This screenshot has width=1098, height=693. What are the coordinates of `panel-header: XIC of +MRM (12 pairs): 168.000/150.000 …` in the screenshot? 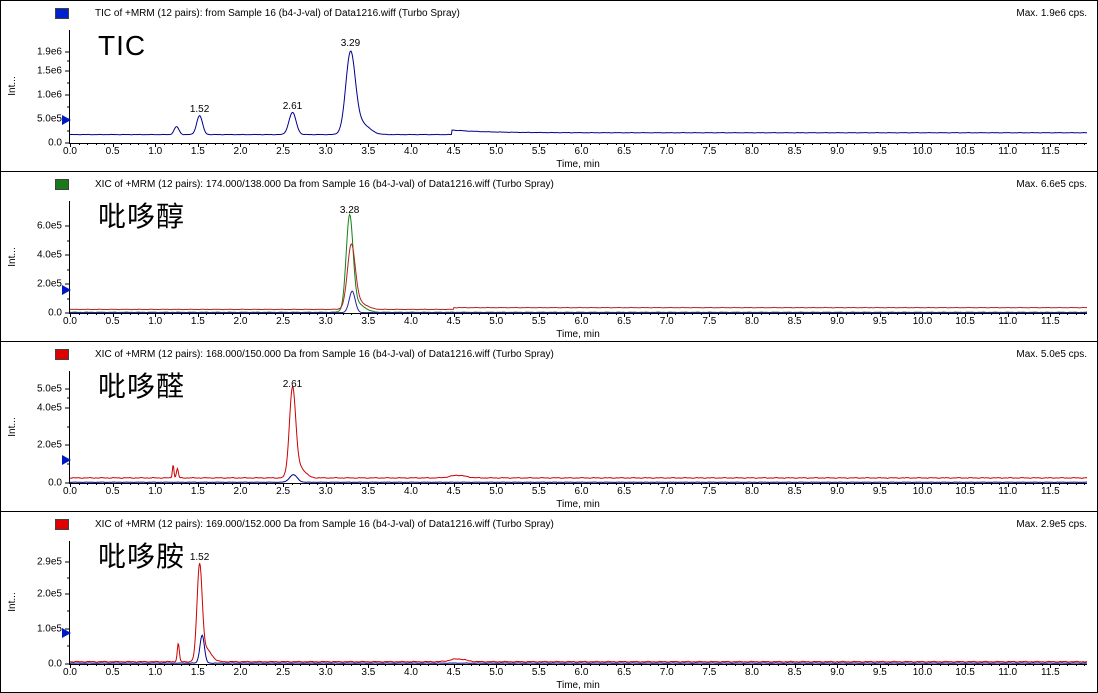 It's located at (549, 354).